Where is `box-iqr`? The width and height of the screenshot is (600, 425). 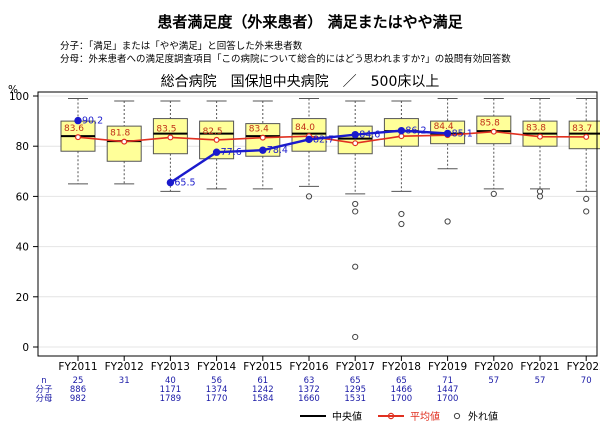 box-iqr is located at coordinates (355, 140).